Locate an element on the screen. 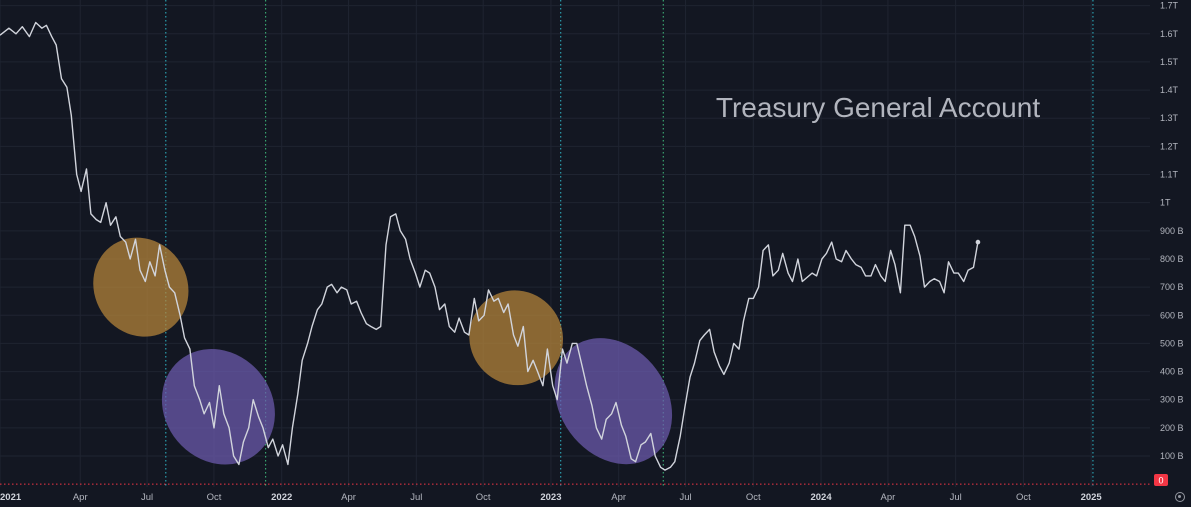 This screenshot has width=1191, height=507. x-tick-label: 2023 is located at coordinates (550, 497).